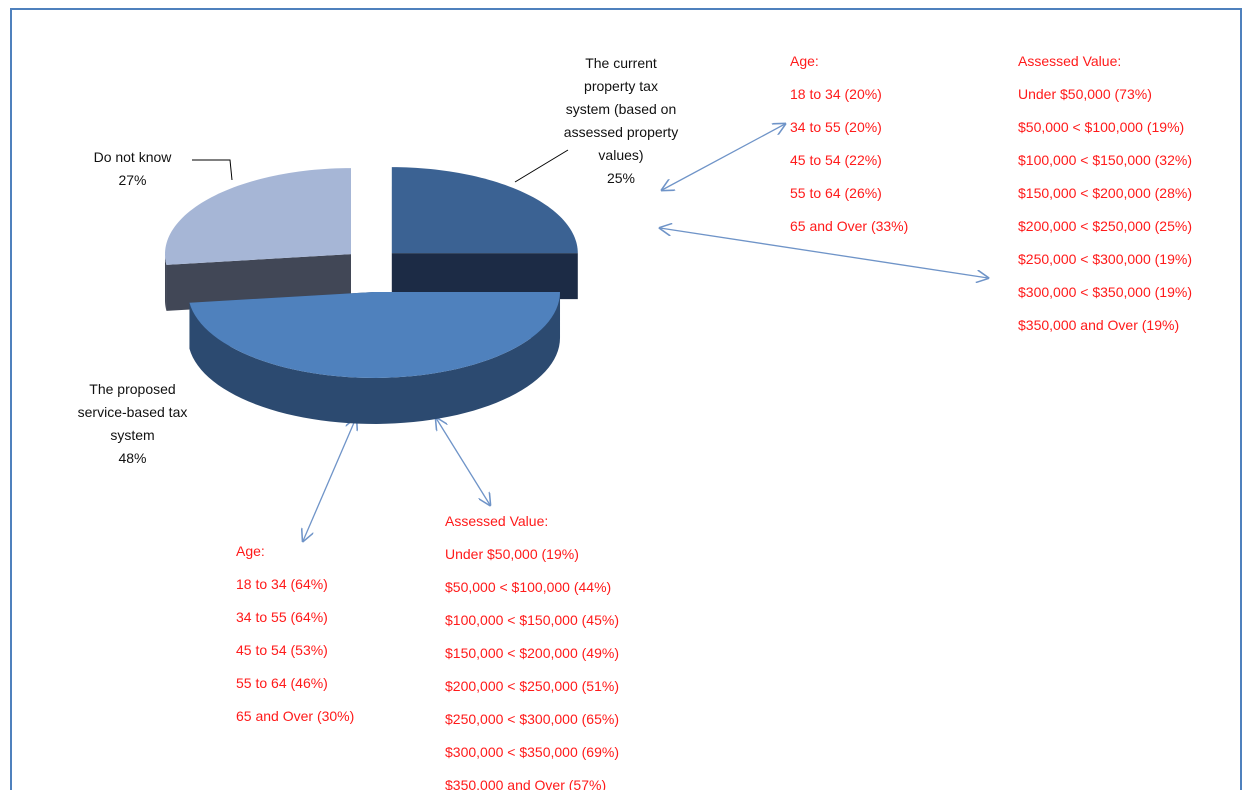 The width and height of the screenshot is (1254, 790). Describe the element at coordinates (282, 650) in the screenshot. I see `annotation-item: 45 to 54 (53%)` at that location.